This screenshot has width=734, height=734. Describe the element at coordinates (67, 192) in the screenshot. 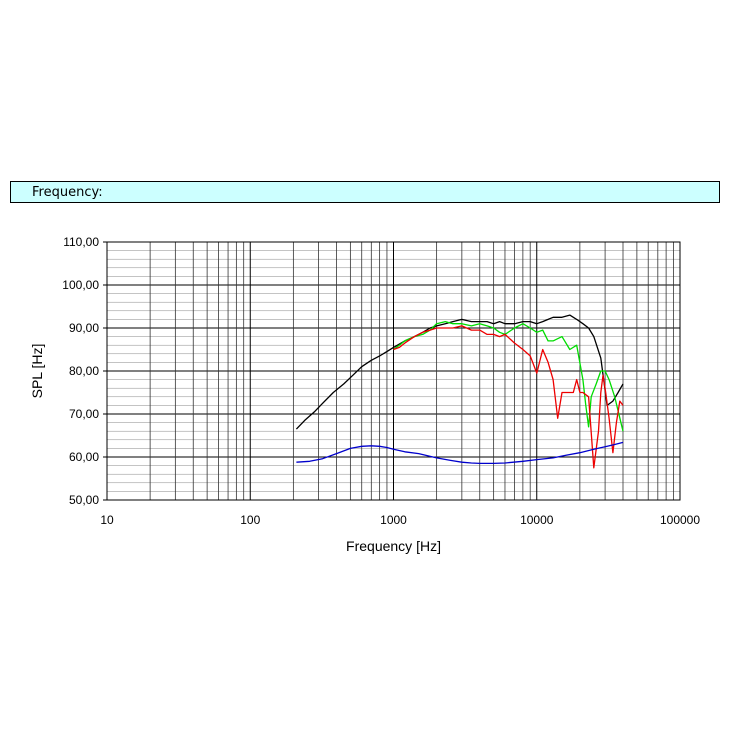

I see `frequency-header-label: Frequency:` at that location.